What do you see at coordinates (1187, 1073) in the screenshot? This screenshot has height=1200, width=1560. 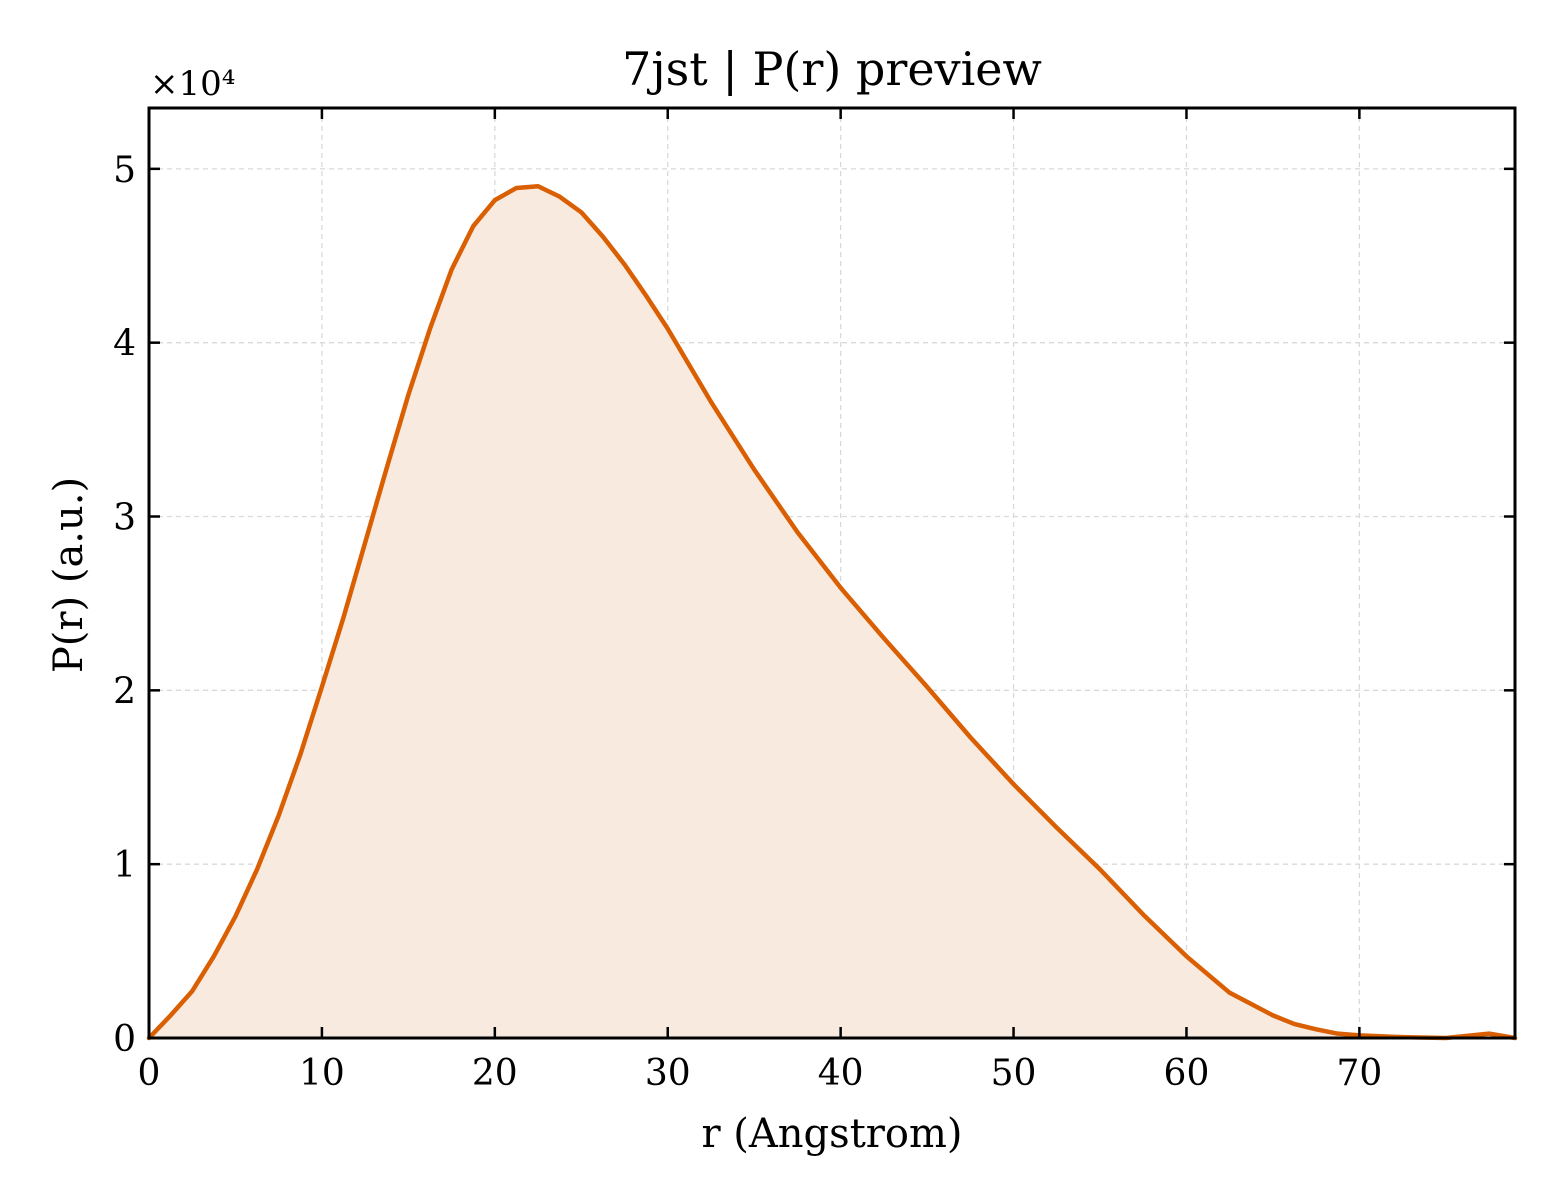 I see `x-tick-label: 60` at bounding box center [1187, 1073].